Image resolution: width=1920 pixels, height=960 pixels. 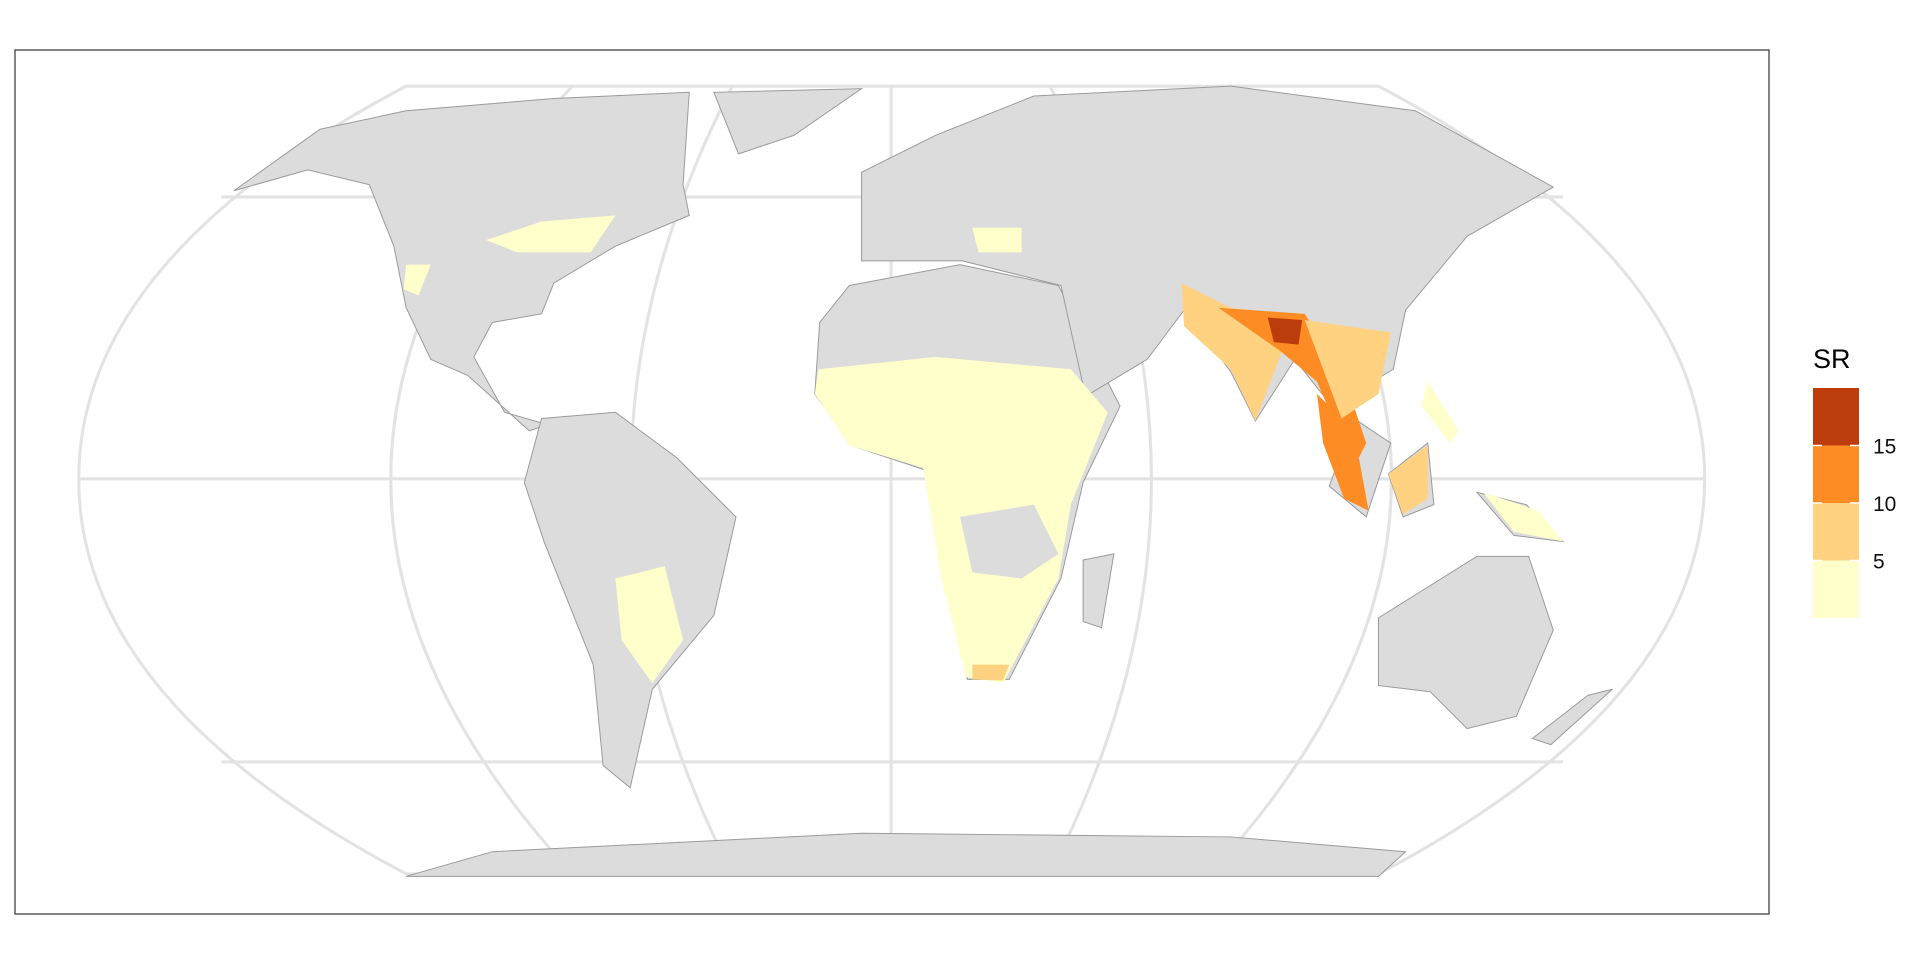 What do you see at coordinates (1832, 359) in the screenshot?
I see `legend-title: SR` at bounding box center [1832, 359].